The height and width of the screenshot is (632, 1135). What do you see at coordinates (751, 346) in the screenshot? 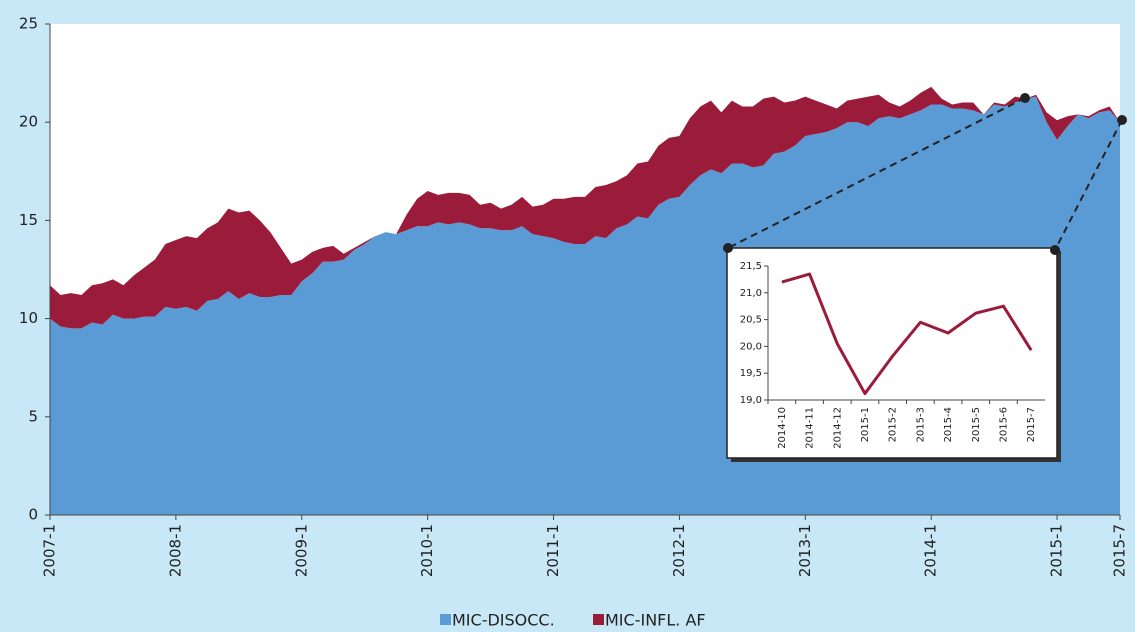
I see `y-tick-label: 20,0` at bounding box center [751, 346].